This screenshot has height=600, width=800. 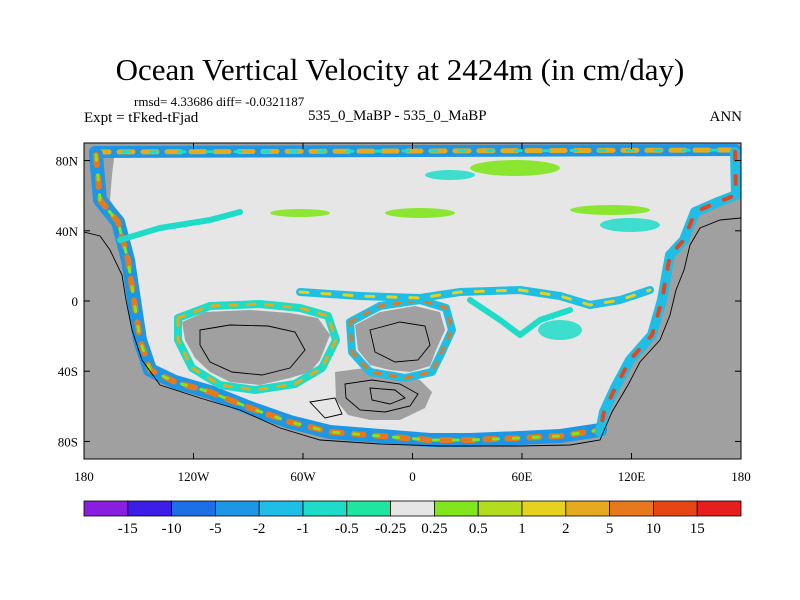 What do you see at coordinates (303, 476) in the screenshot?
I see `lon-tick-label: 60W` at bounding box center [303, 476].